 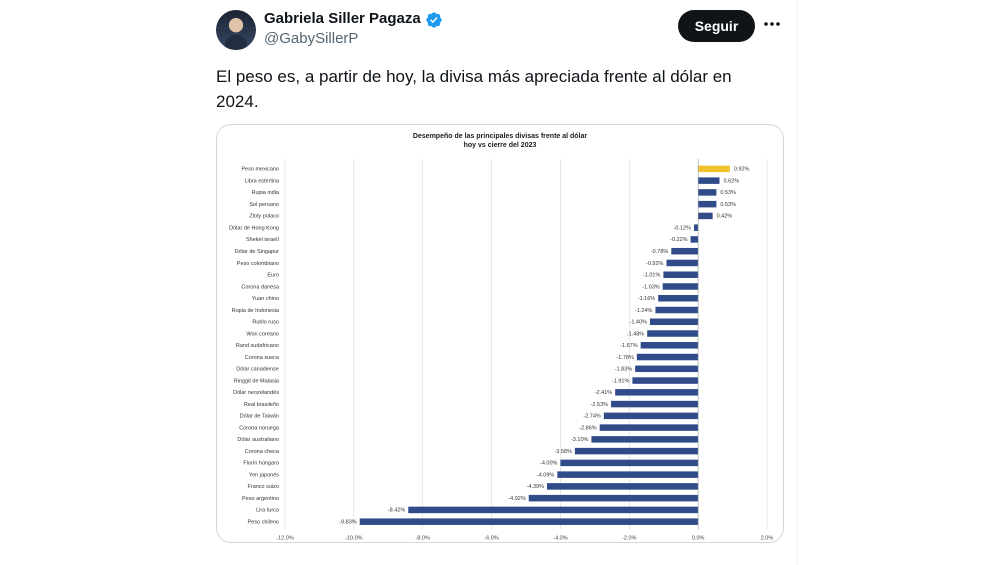 What do you see at coordinates (259, 428) in the screenshot?
I see `category-label: Corona noruega` at bounding box center [259, 428].